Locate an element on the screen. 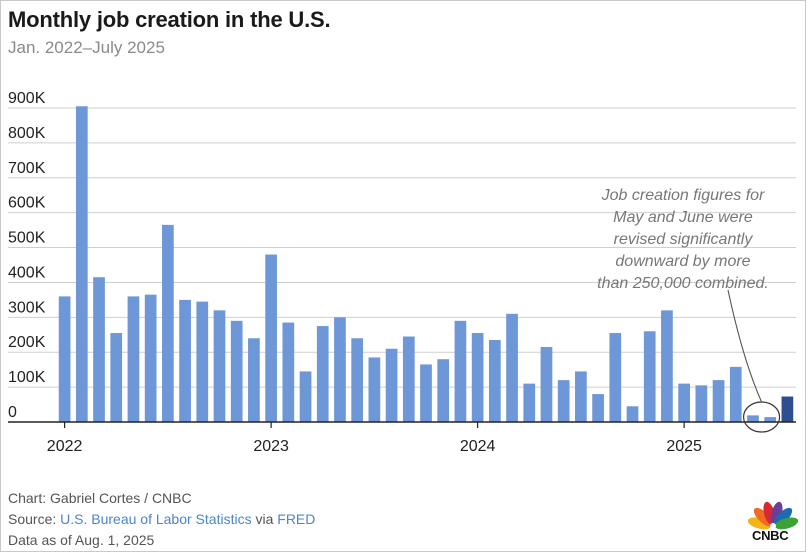 The image size is (808, 554). chart-credit: Chart: Gabriel Cortes / CNBC is located at coordinates (100, 498).